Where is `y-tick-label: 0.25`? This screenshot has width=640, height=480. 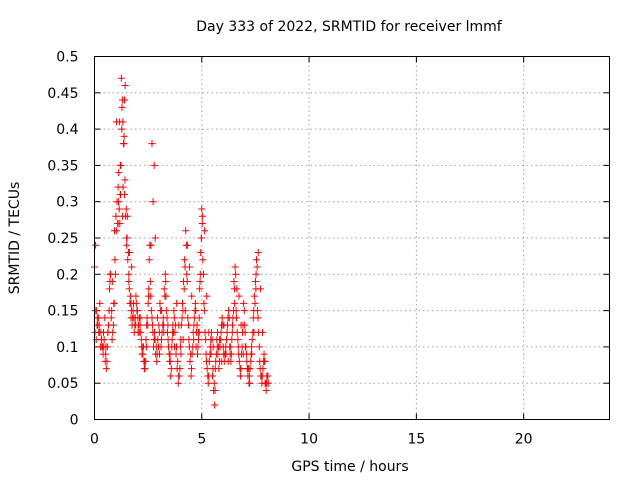 y-tick-label: 0.25 is located at coordinates (62, 239).